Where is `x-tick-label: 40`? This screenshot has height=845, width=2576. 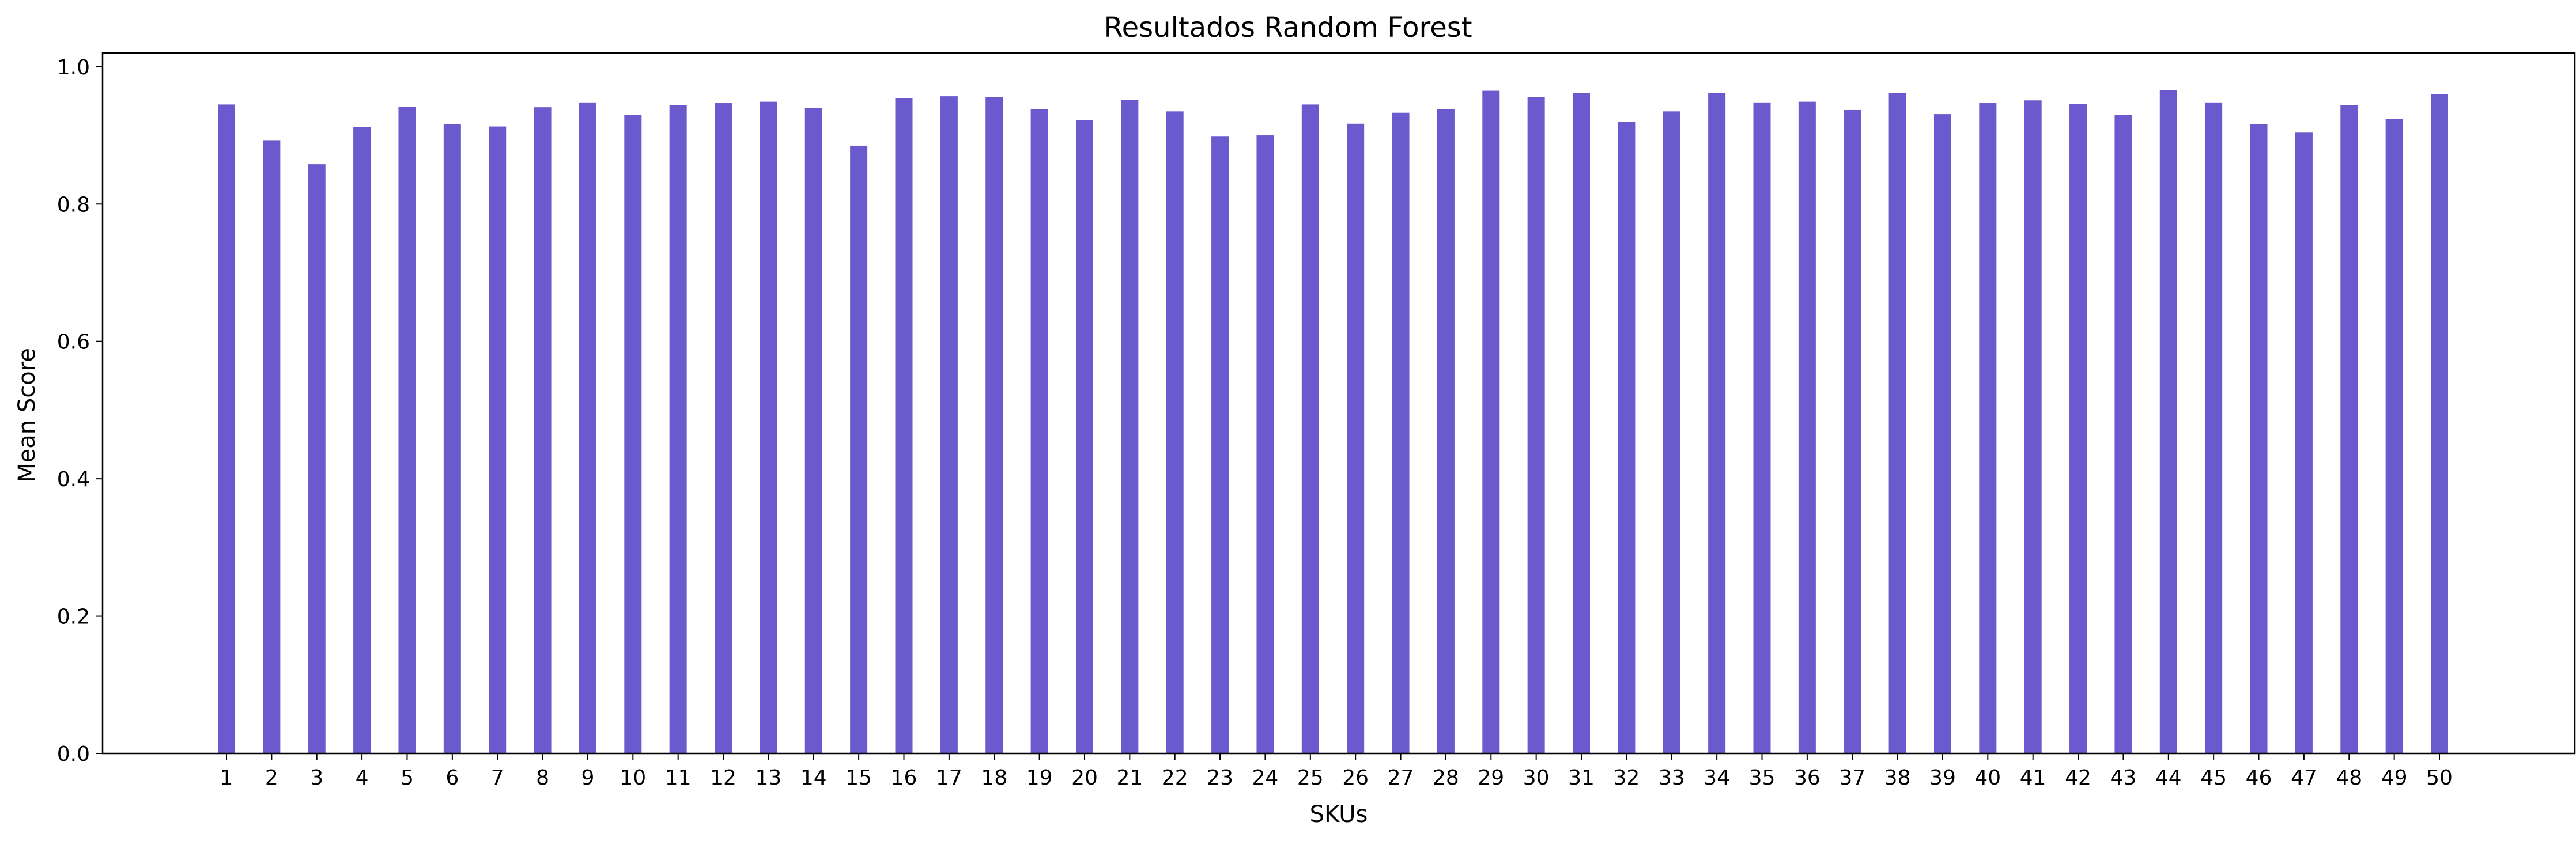 x-tick-label: 40 is located at coordinates (1987, 778).